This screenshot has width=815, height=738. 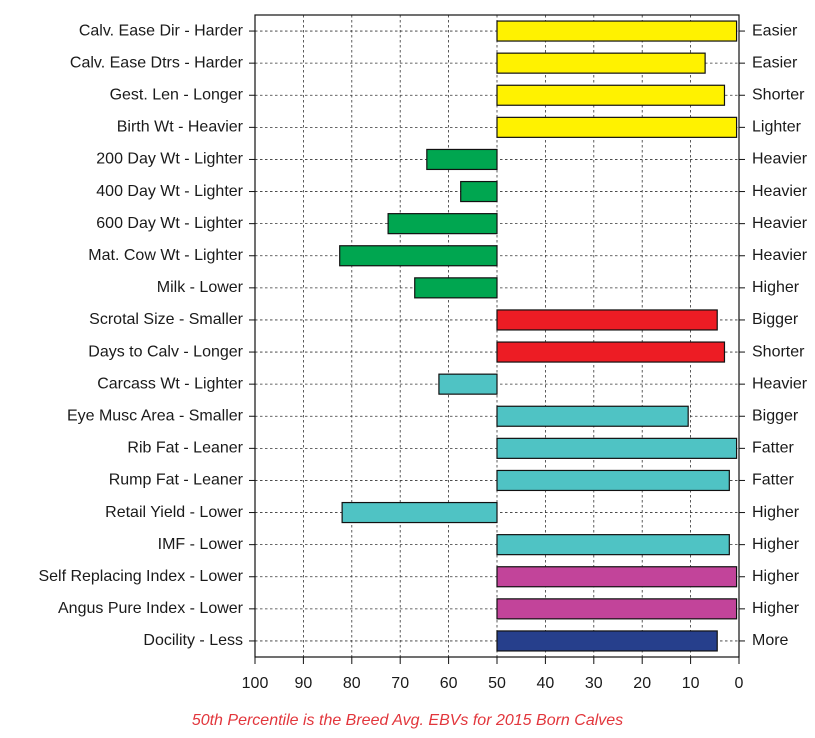 I want to click on x-tick-label: 50, so click(x=497, y=683).